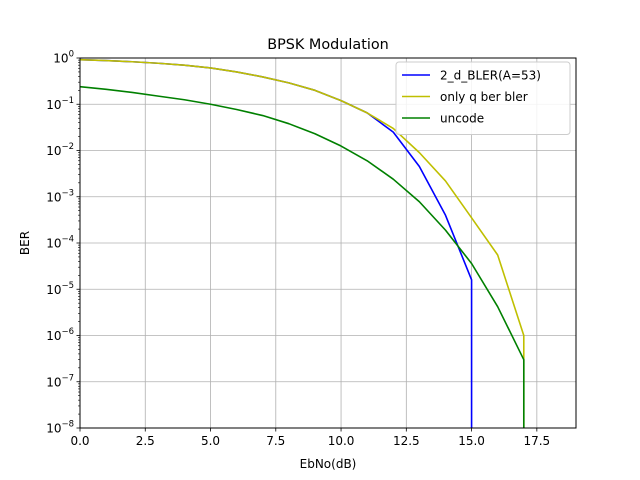  I want to click on x-tick-label: 2.5, so click(145, 441).